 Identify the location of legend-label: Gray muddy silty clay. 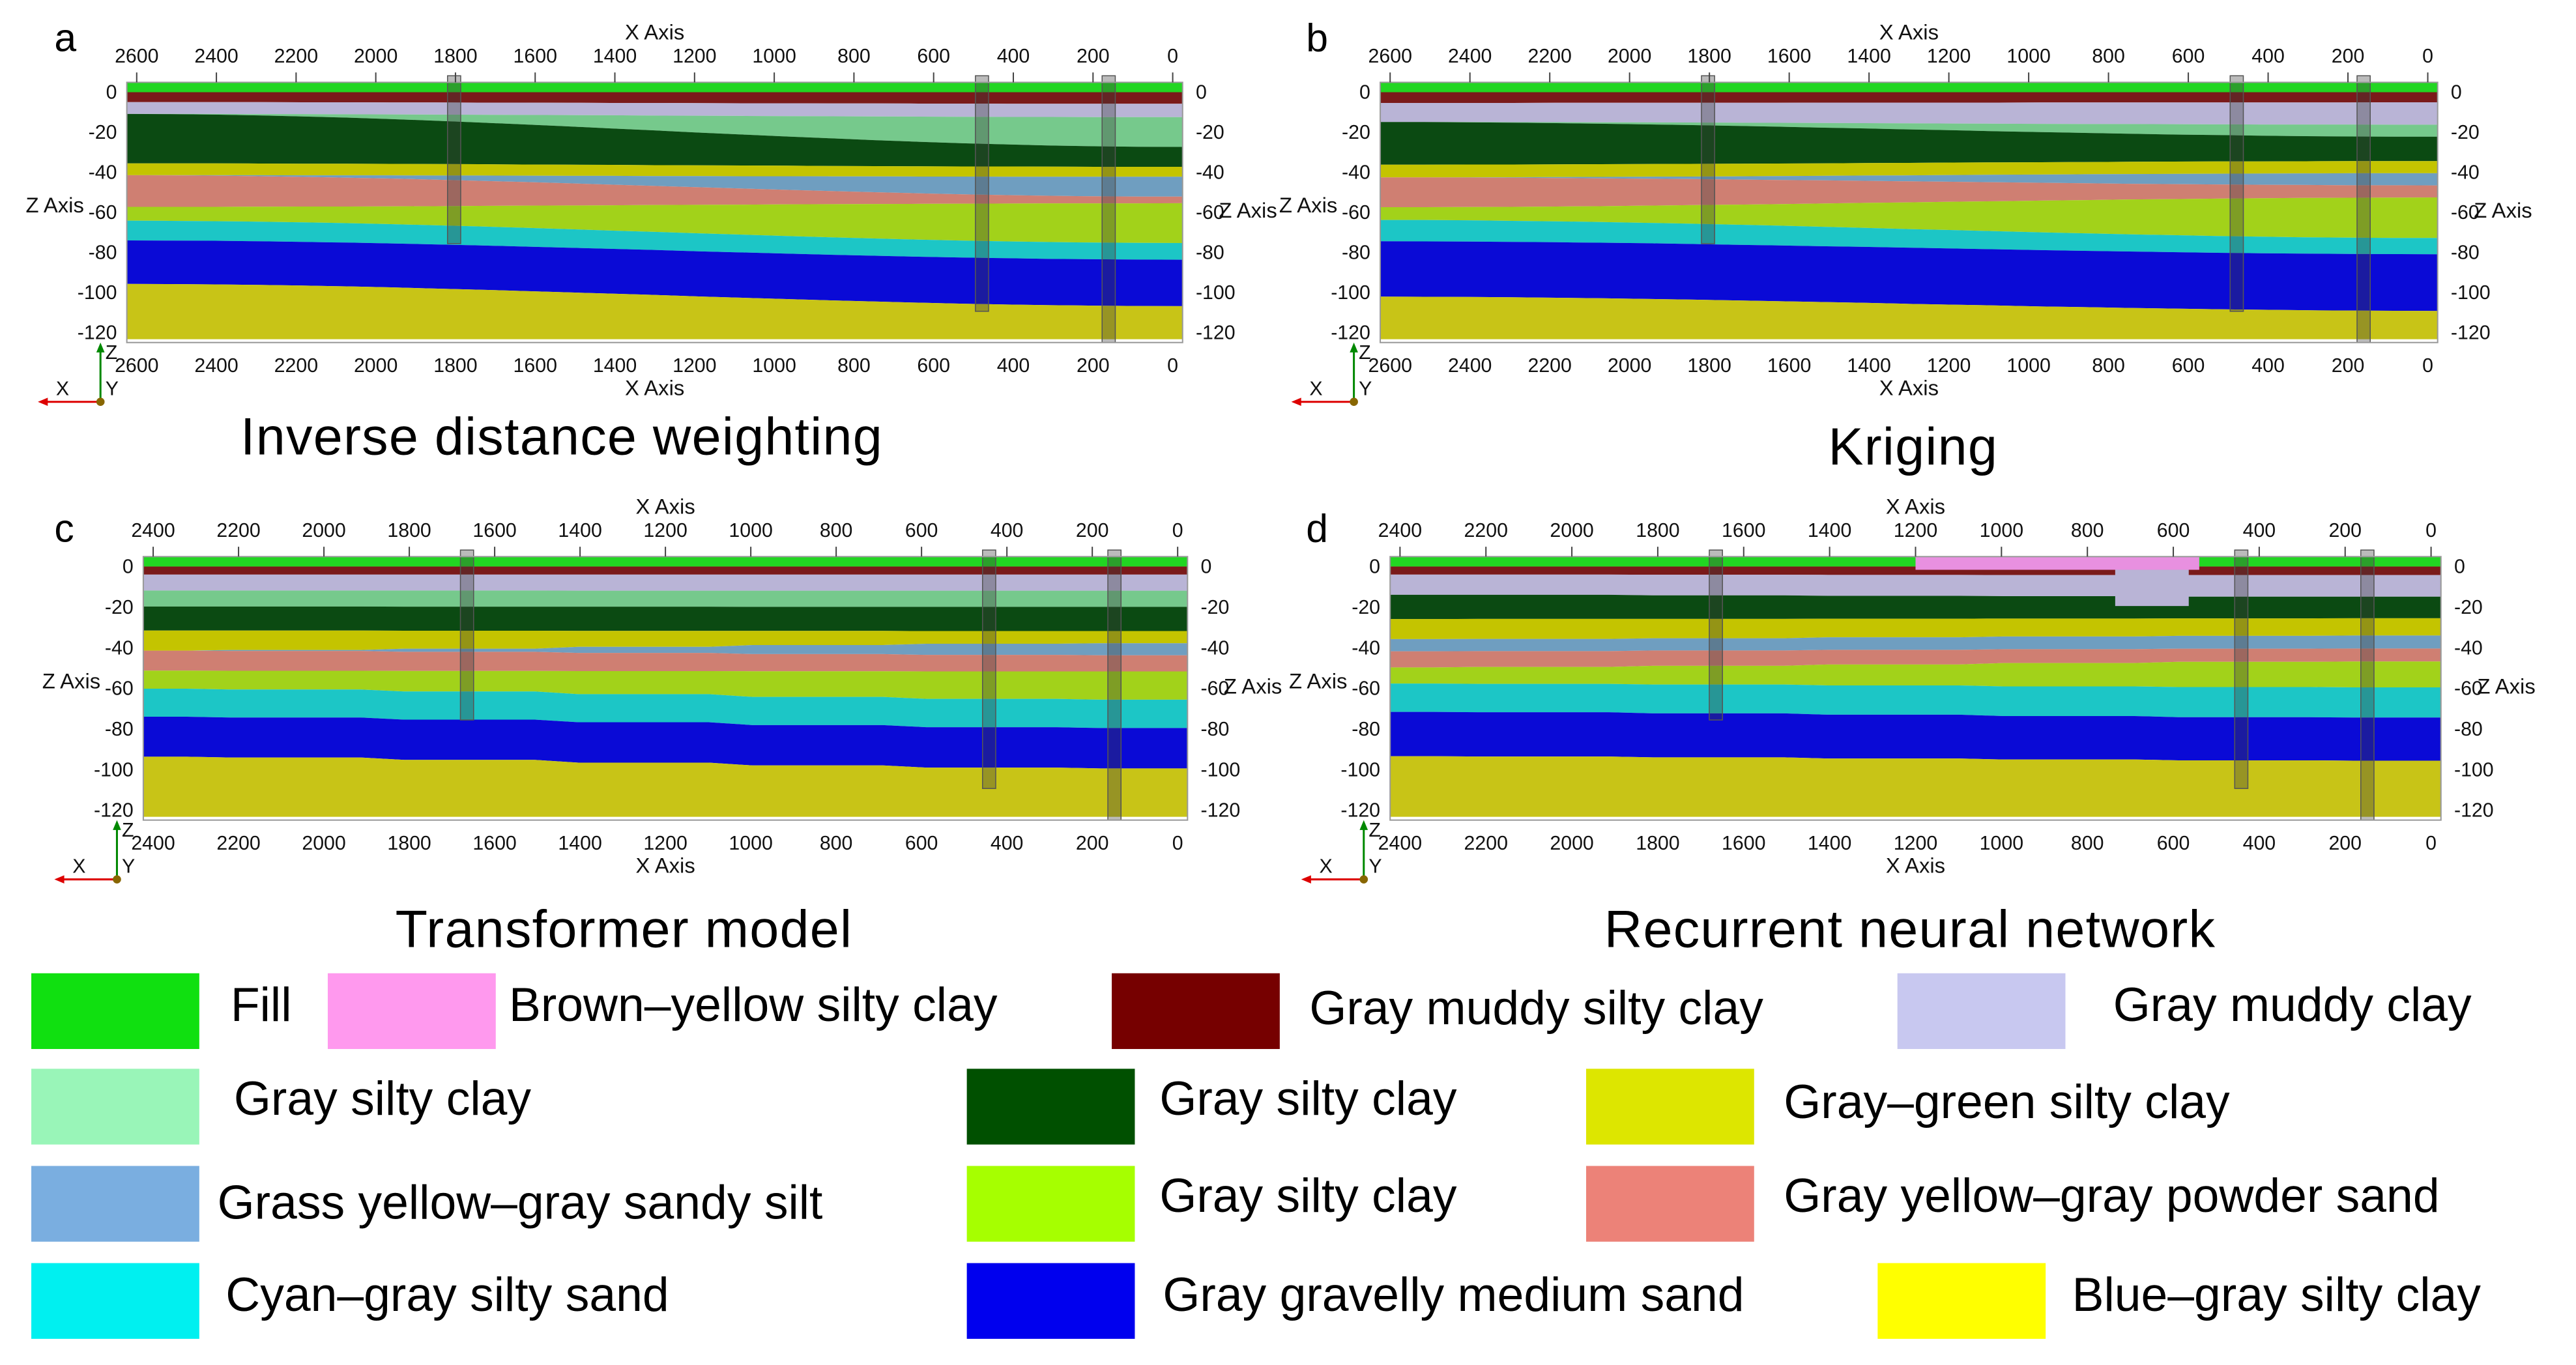
(1536, 1010).